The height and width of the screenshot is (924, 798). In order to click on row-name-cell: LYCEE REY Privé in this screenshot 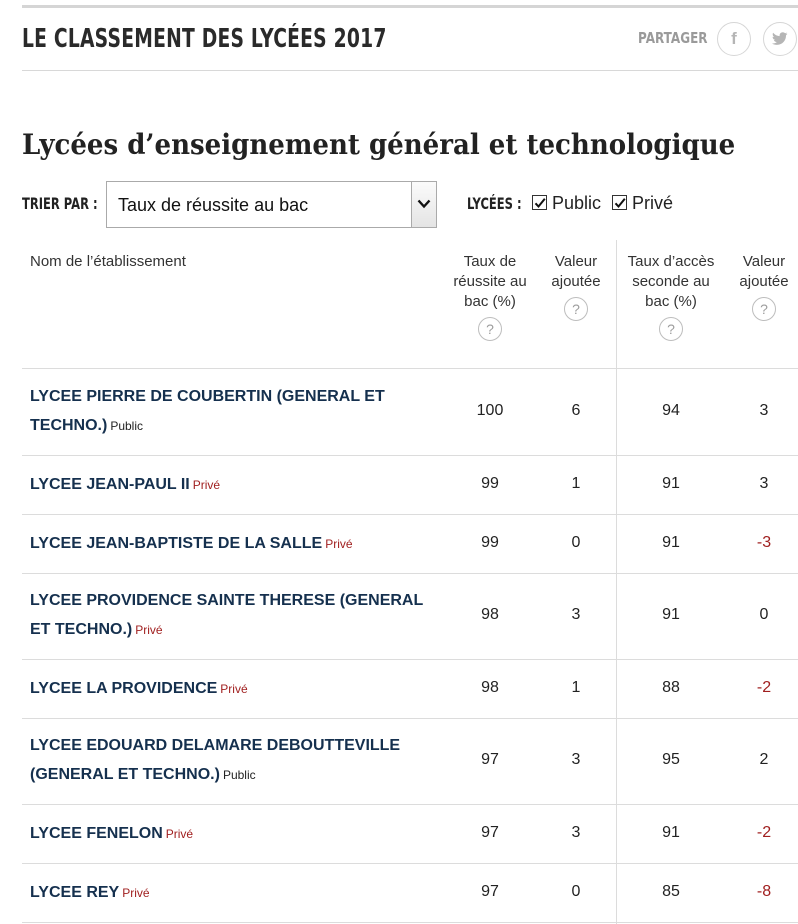, I will do `click(230, 892)`.